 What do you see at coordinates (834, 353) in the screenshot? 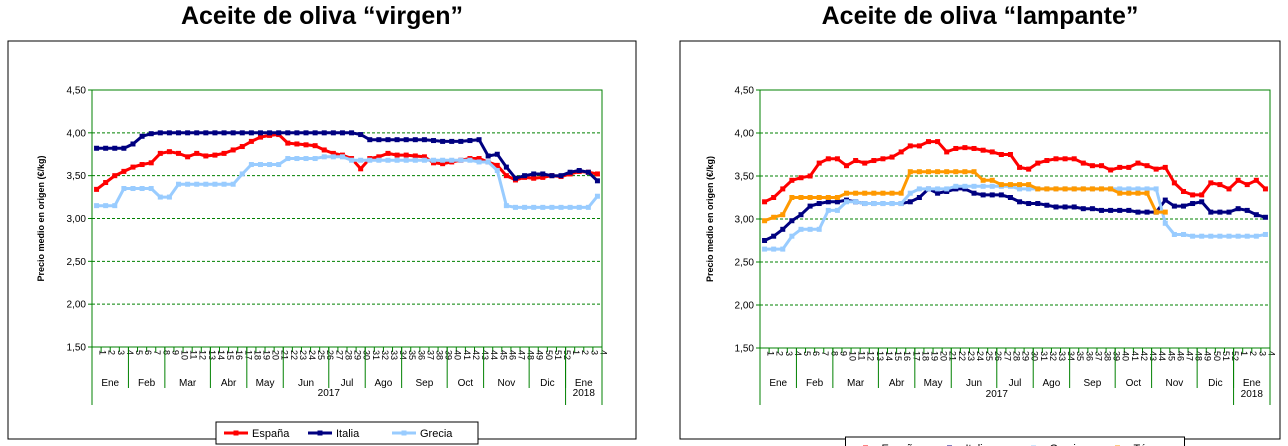
I see `week-label: 8` at bounding box center [834, 353].